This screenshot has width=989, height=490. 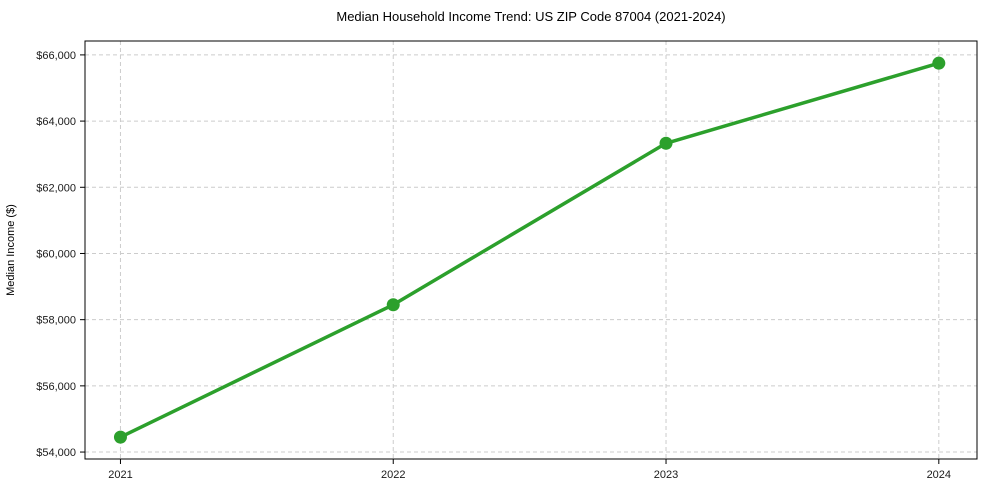 I want to click on x-tick-label: 2021, so click(x=120, y=475).